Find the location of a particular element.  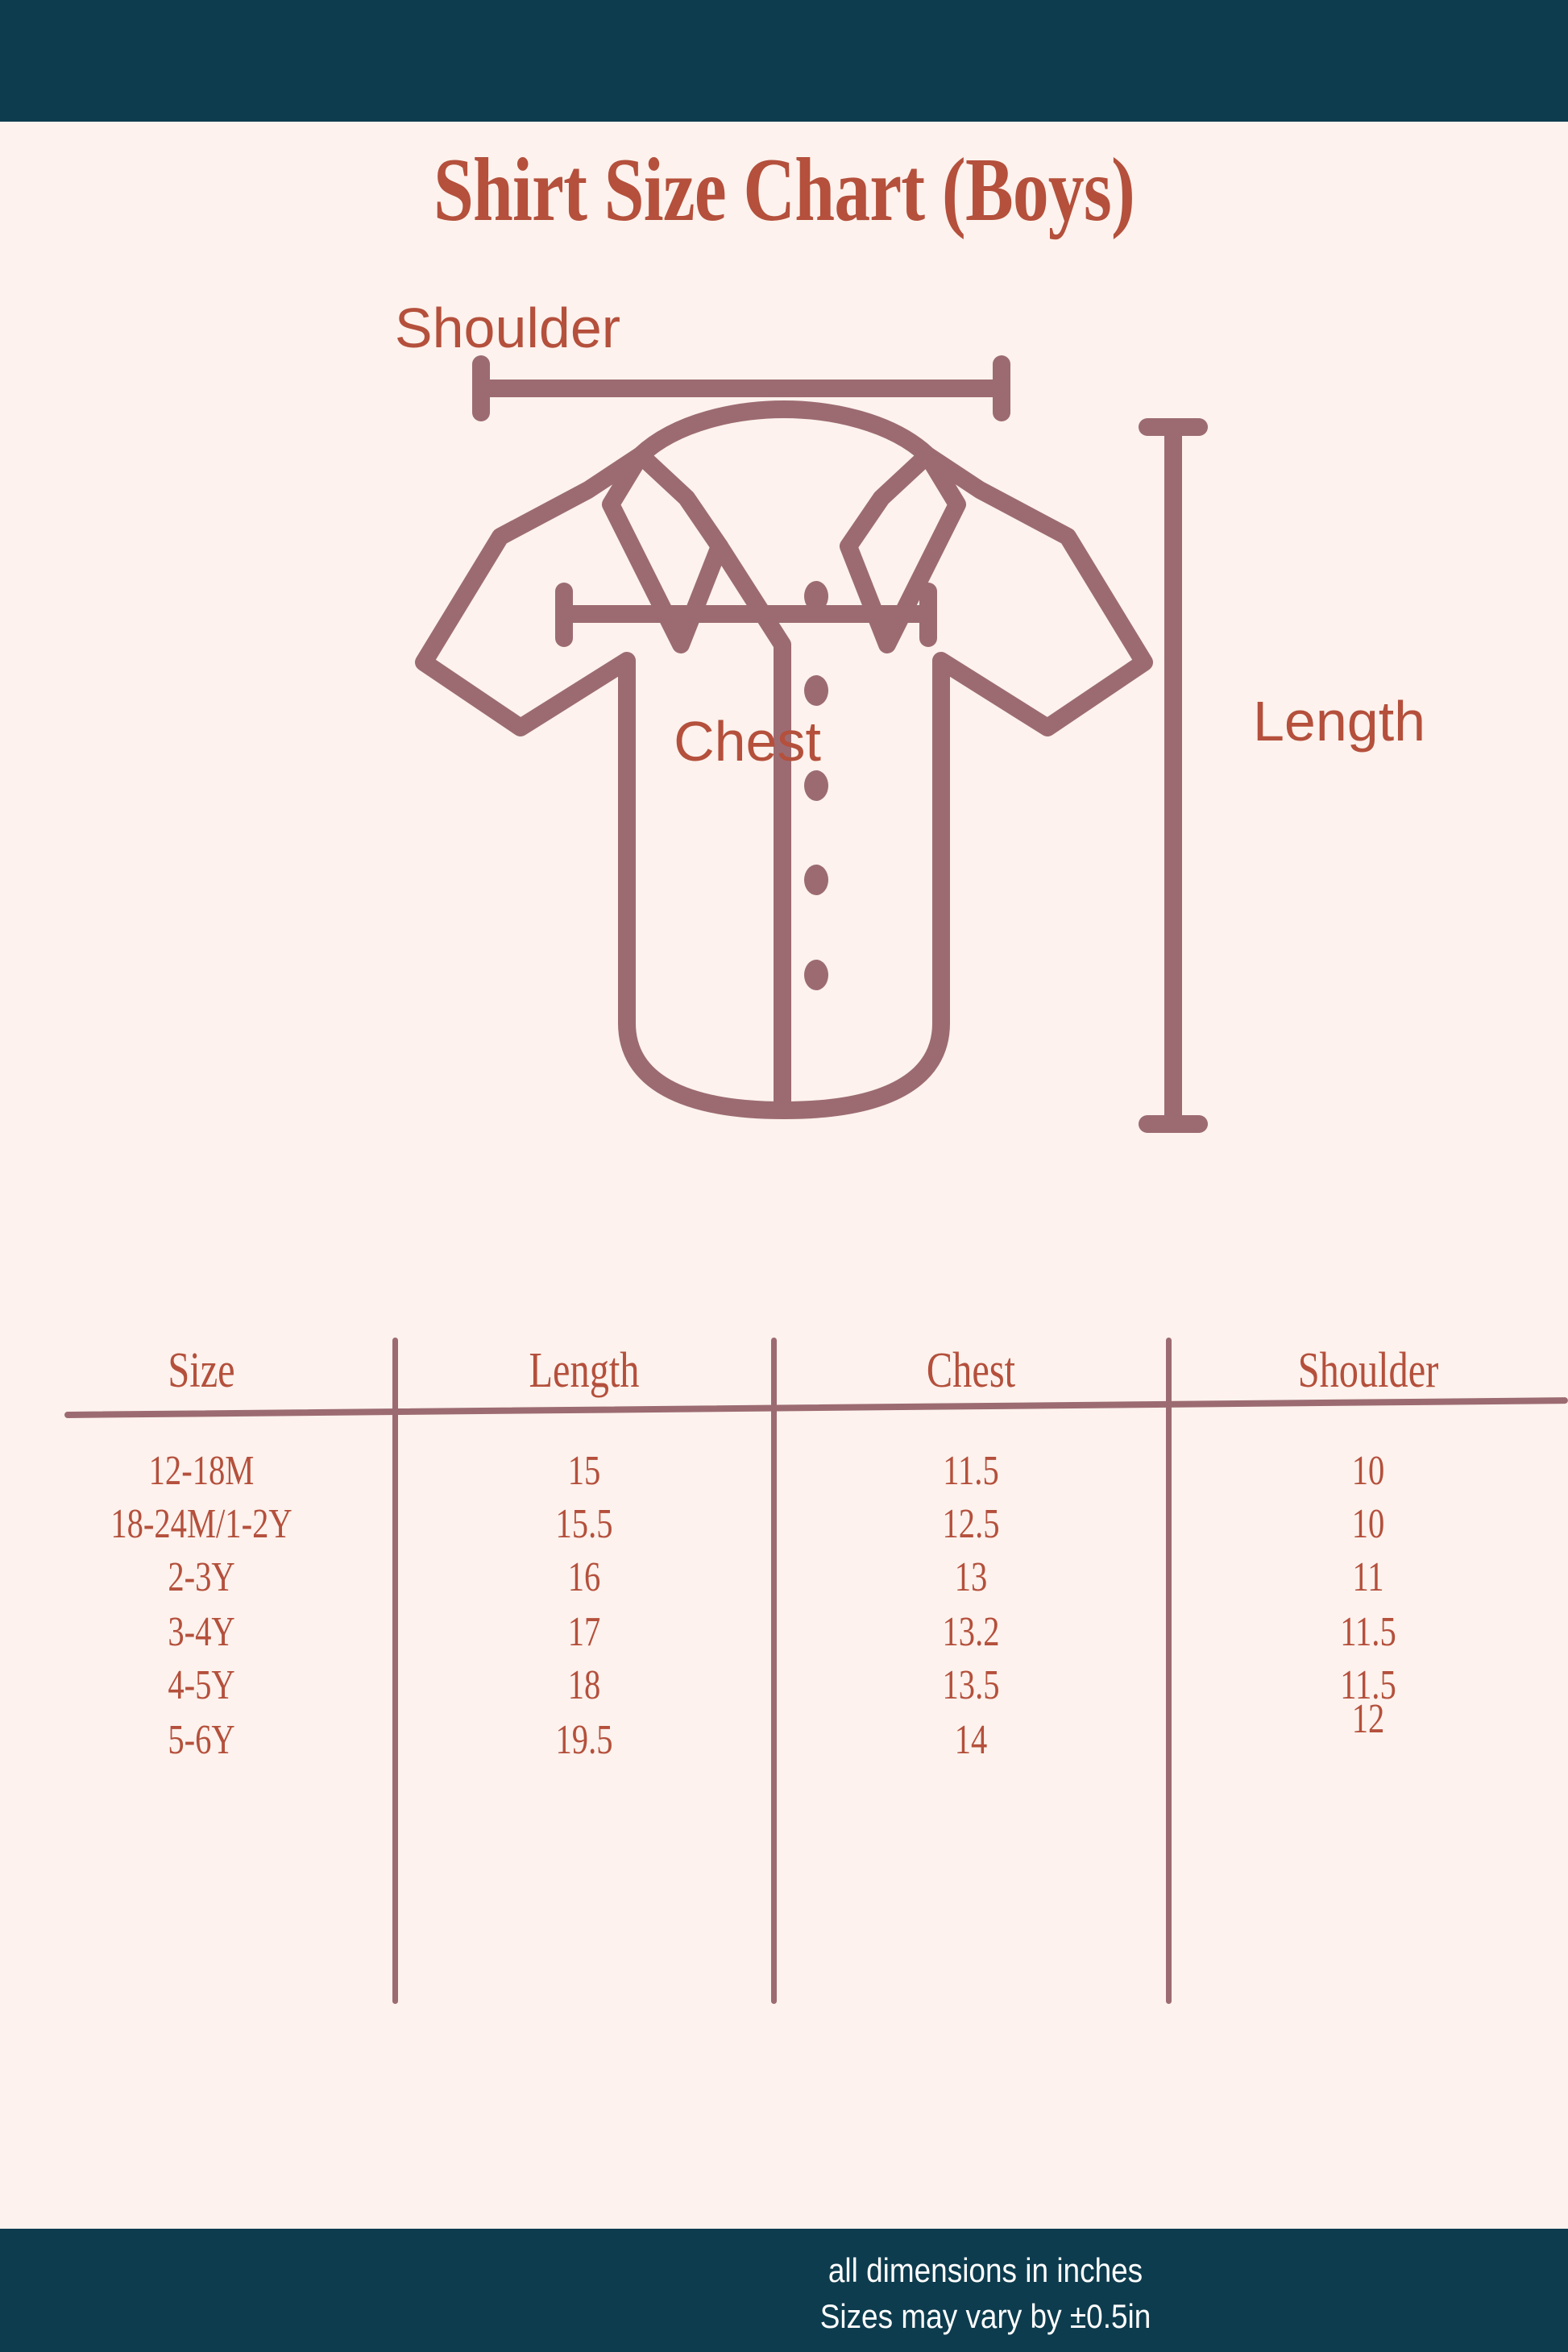

footer-line-units: all dimensions in inches is located at coordinates (985, 2270).